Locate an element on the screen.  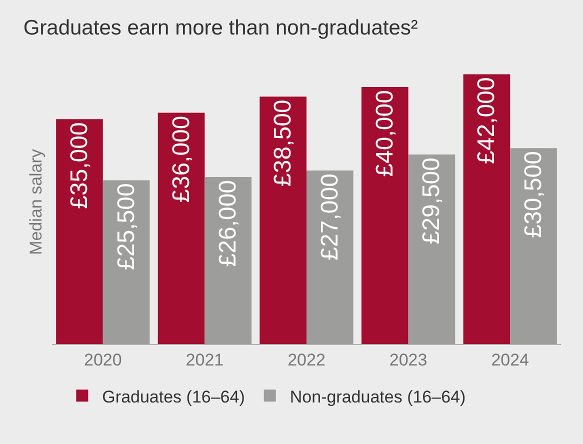
chart-title: Graduates earn more than non-graduates² is located at coordinates (220, 28).